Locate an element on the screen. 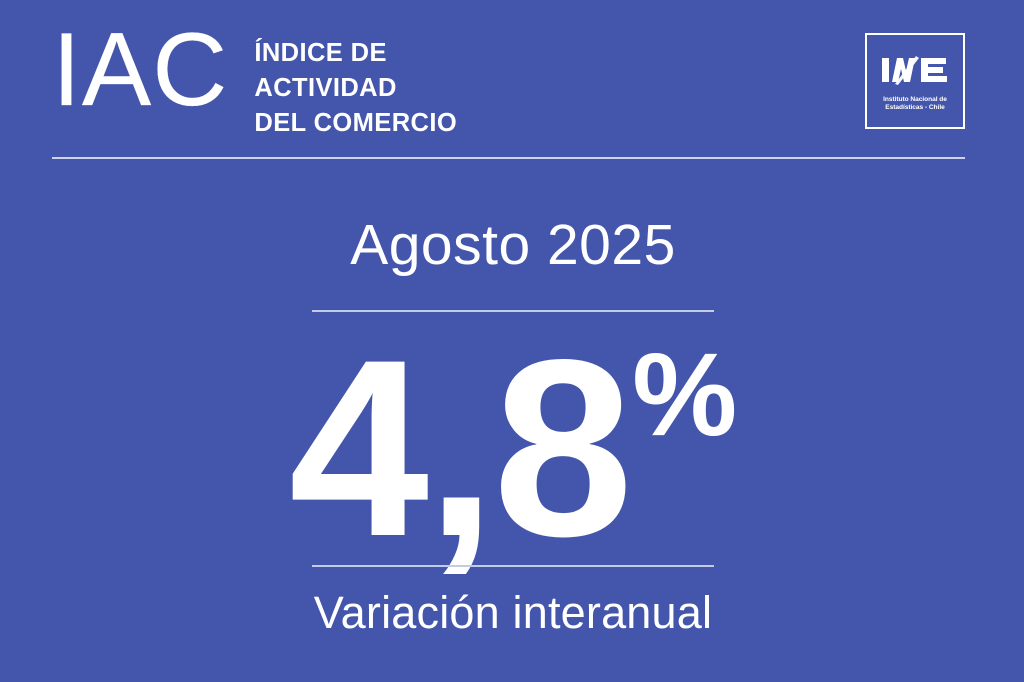 The width and height of the screenshot is (1024, 682). indicator-title-line-1: ÍNDICE DE is located at coordinates (320, 53).